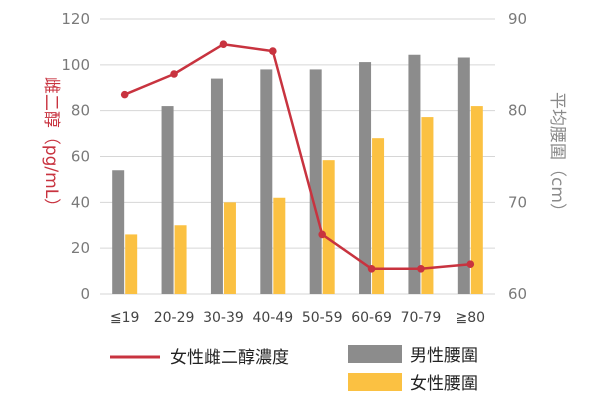 The width and height of the screenshot is (600, 401). I want to click on left-tick-label: 100, so click(75, 65).